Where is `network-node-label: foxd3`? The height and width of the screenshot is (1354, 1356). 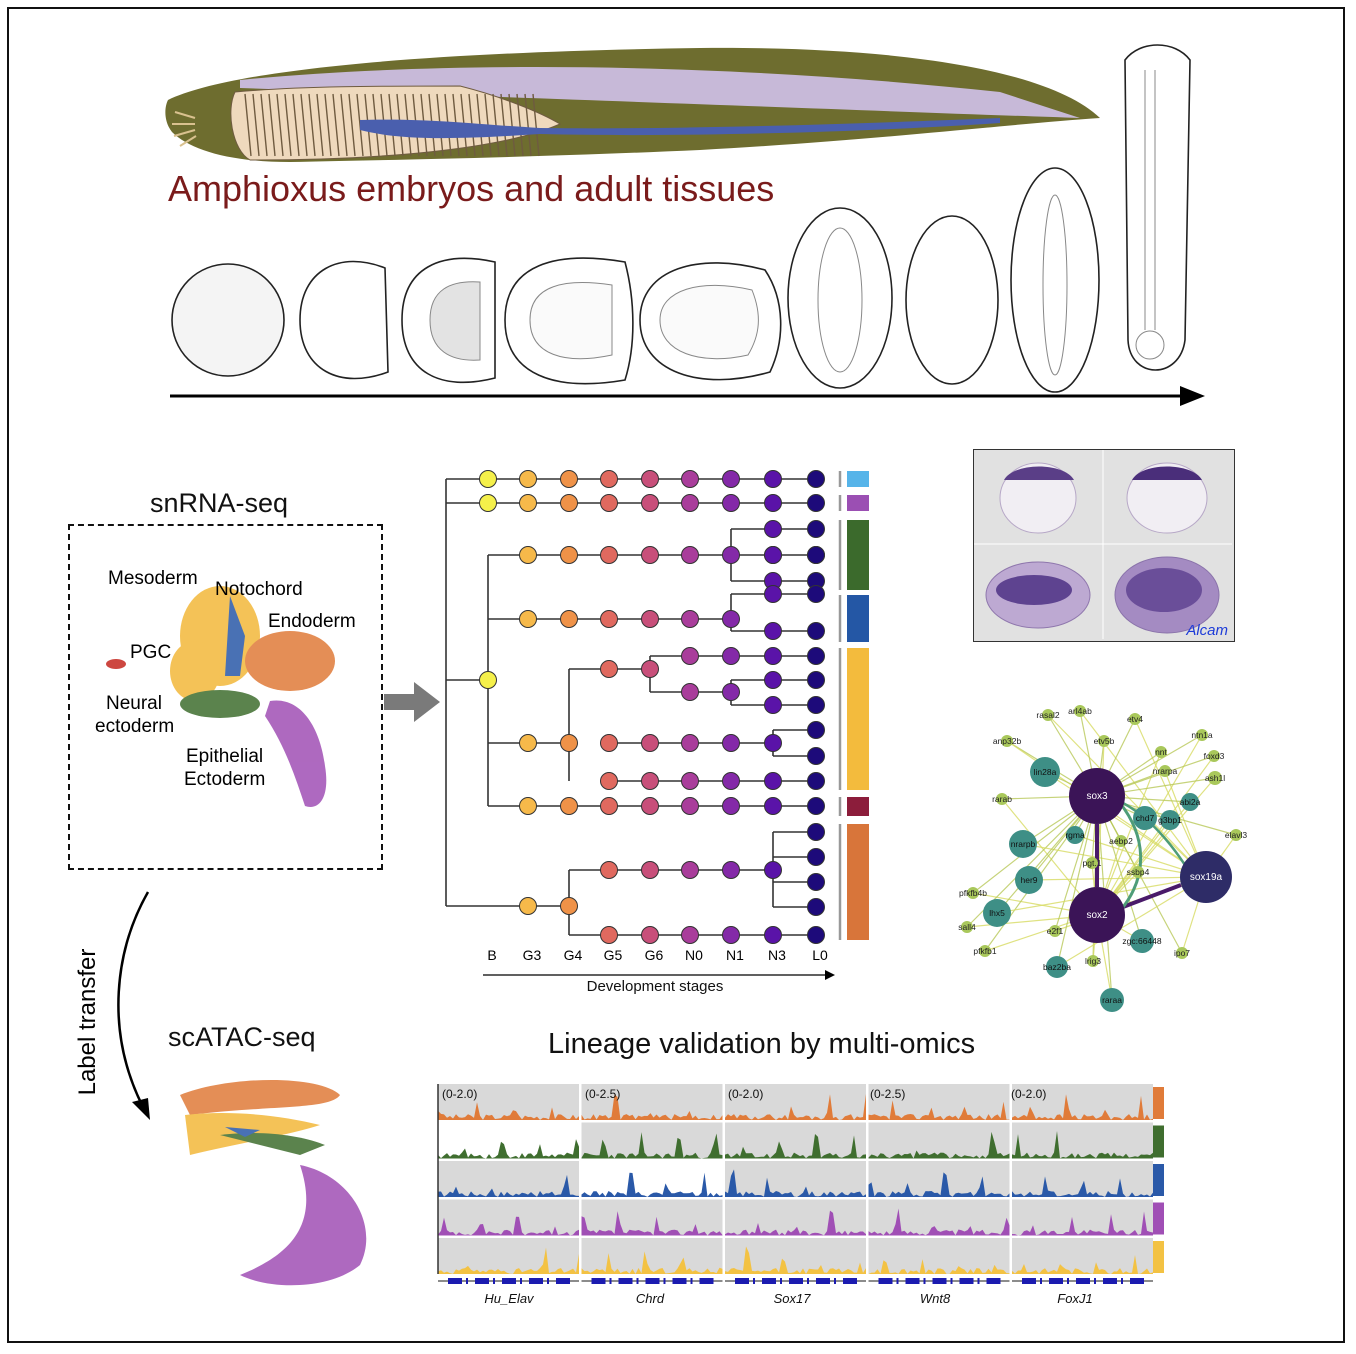
network-node-label: foxd3 is located at coordinates (1214, 756).